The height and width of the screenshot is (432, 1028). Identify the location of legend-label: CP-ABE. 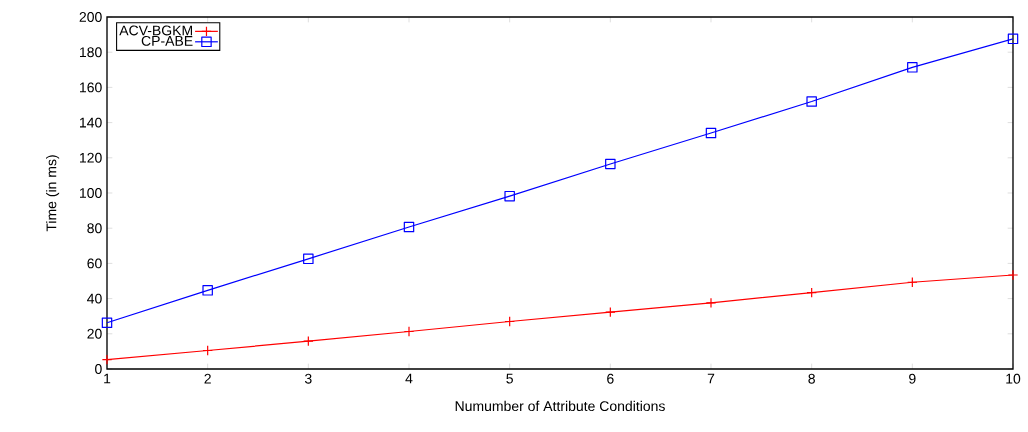
(167, 40).